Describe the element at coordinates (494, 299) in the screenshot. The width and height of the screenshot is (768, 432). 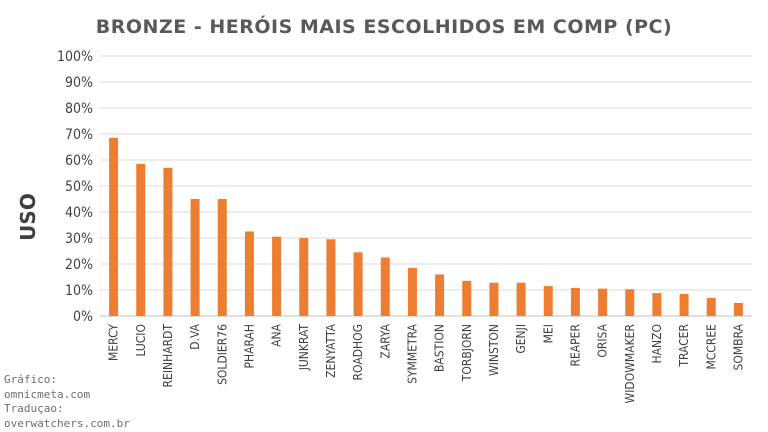
I see `bar-winston` at that location.